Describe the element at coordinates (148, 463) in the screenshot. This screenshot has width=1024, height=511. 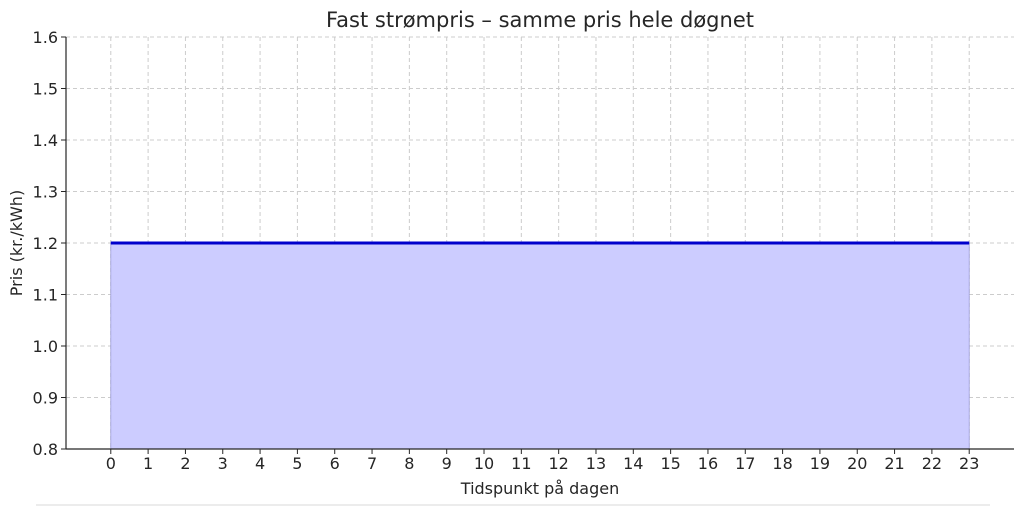
I see `x-tick-label: 1` at that location.